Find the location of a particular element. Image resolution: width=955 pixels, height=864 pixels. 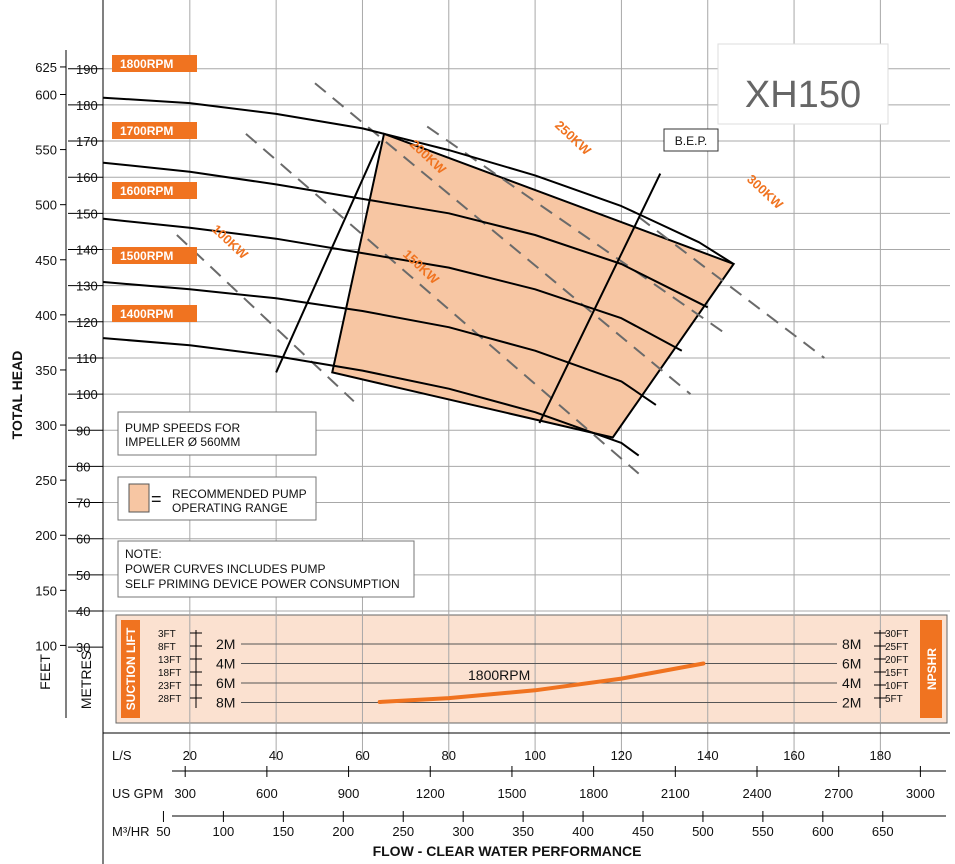

metres-tick-label: 160 is located at coordinates (87, 177).